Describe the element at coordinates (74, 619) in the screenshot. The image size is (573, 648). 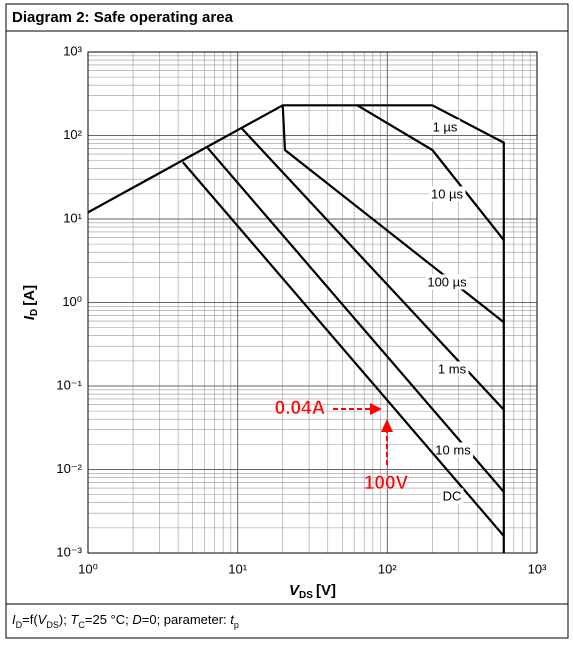
I see `footer-part: T` at that location.